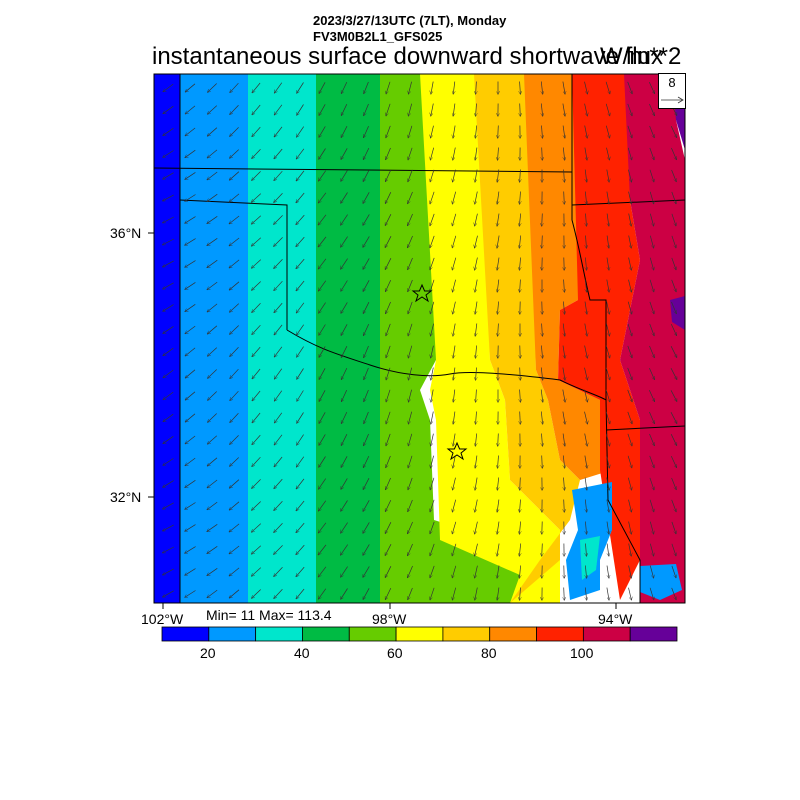  I want to click on border-north, so click(363, 170).